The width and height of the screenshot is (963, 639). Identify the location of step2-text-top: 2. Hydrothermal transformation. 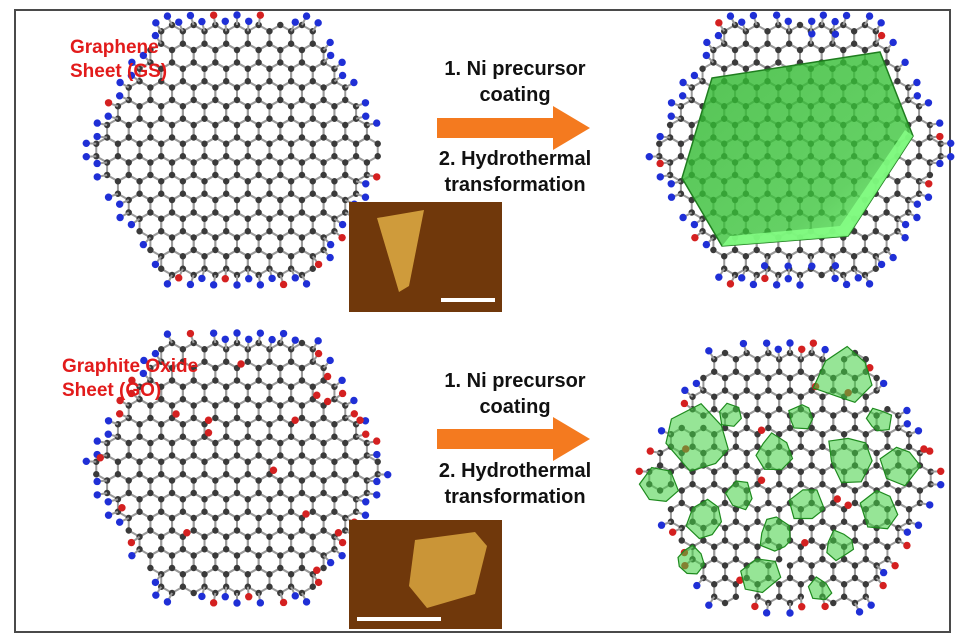
(515, 172).